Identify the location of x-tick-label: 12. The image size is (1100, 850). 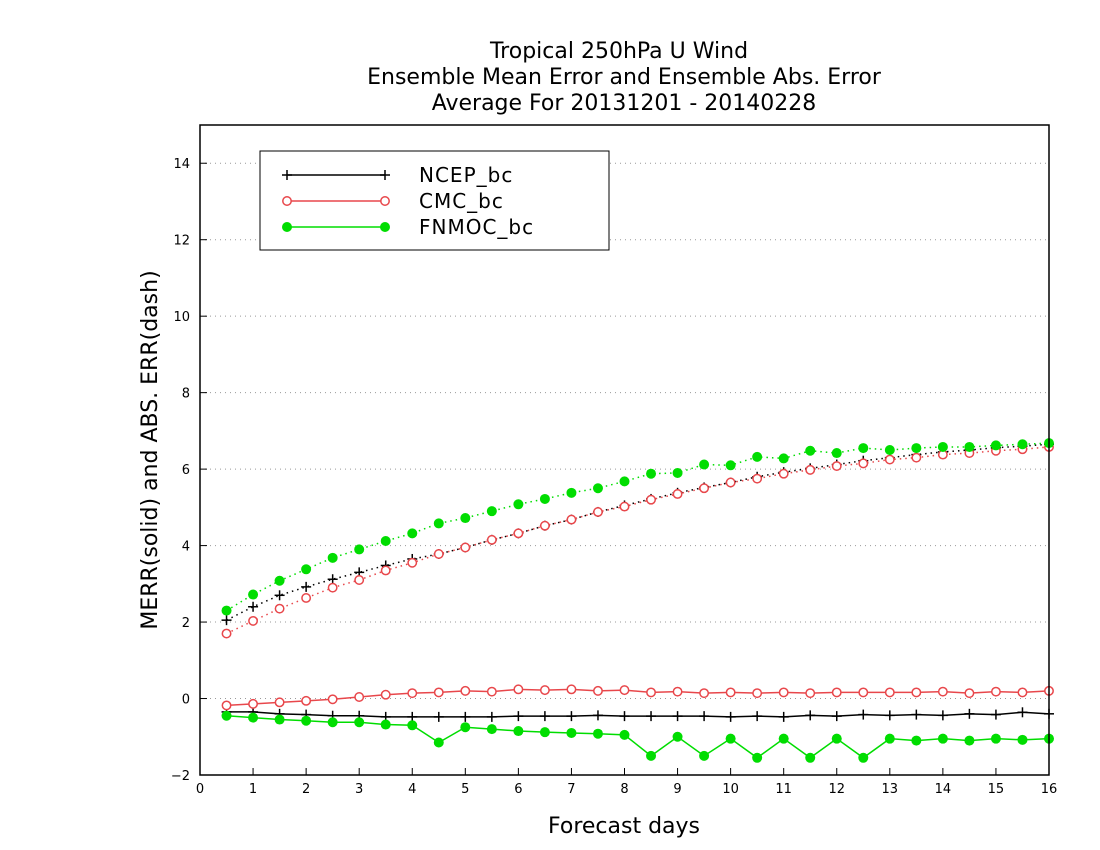
(836, 789).